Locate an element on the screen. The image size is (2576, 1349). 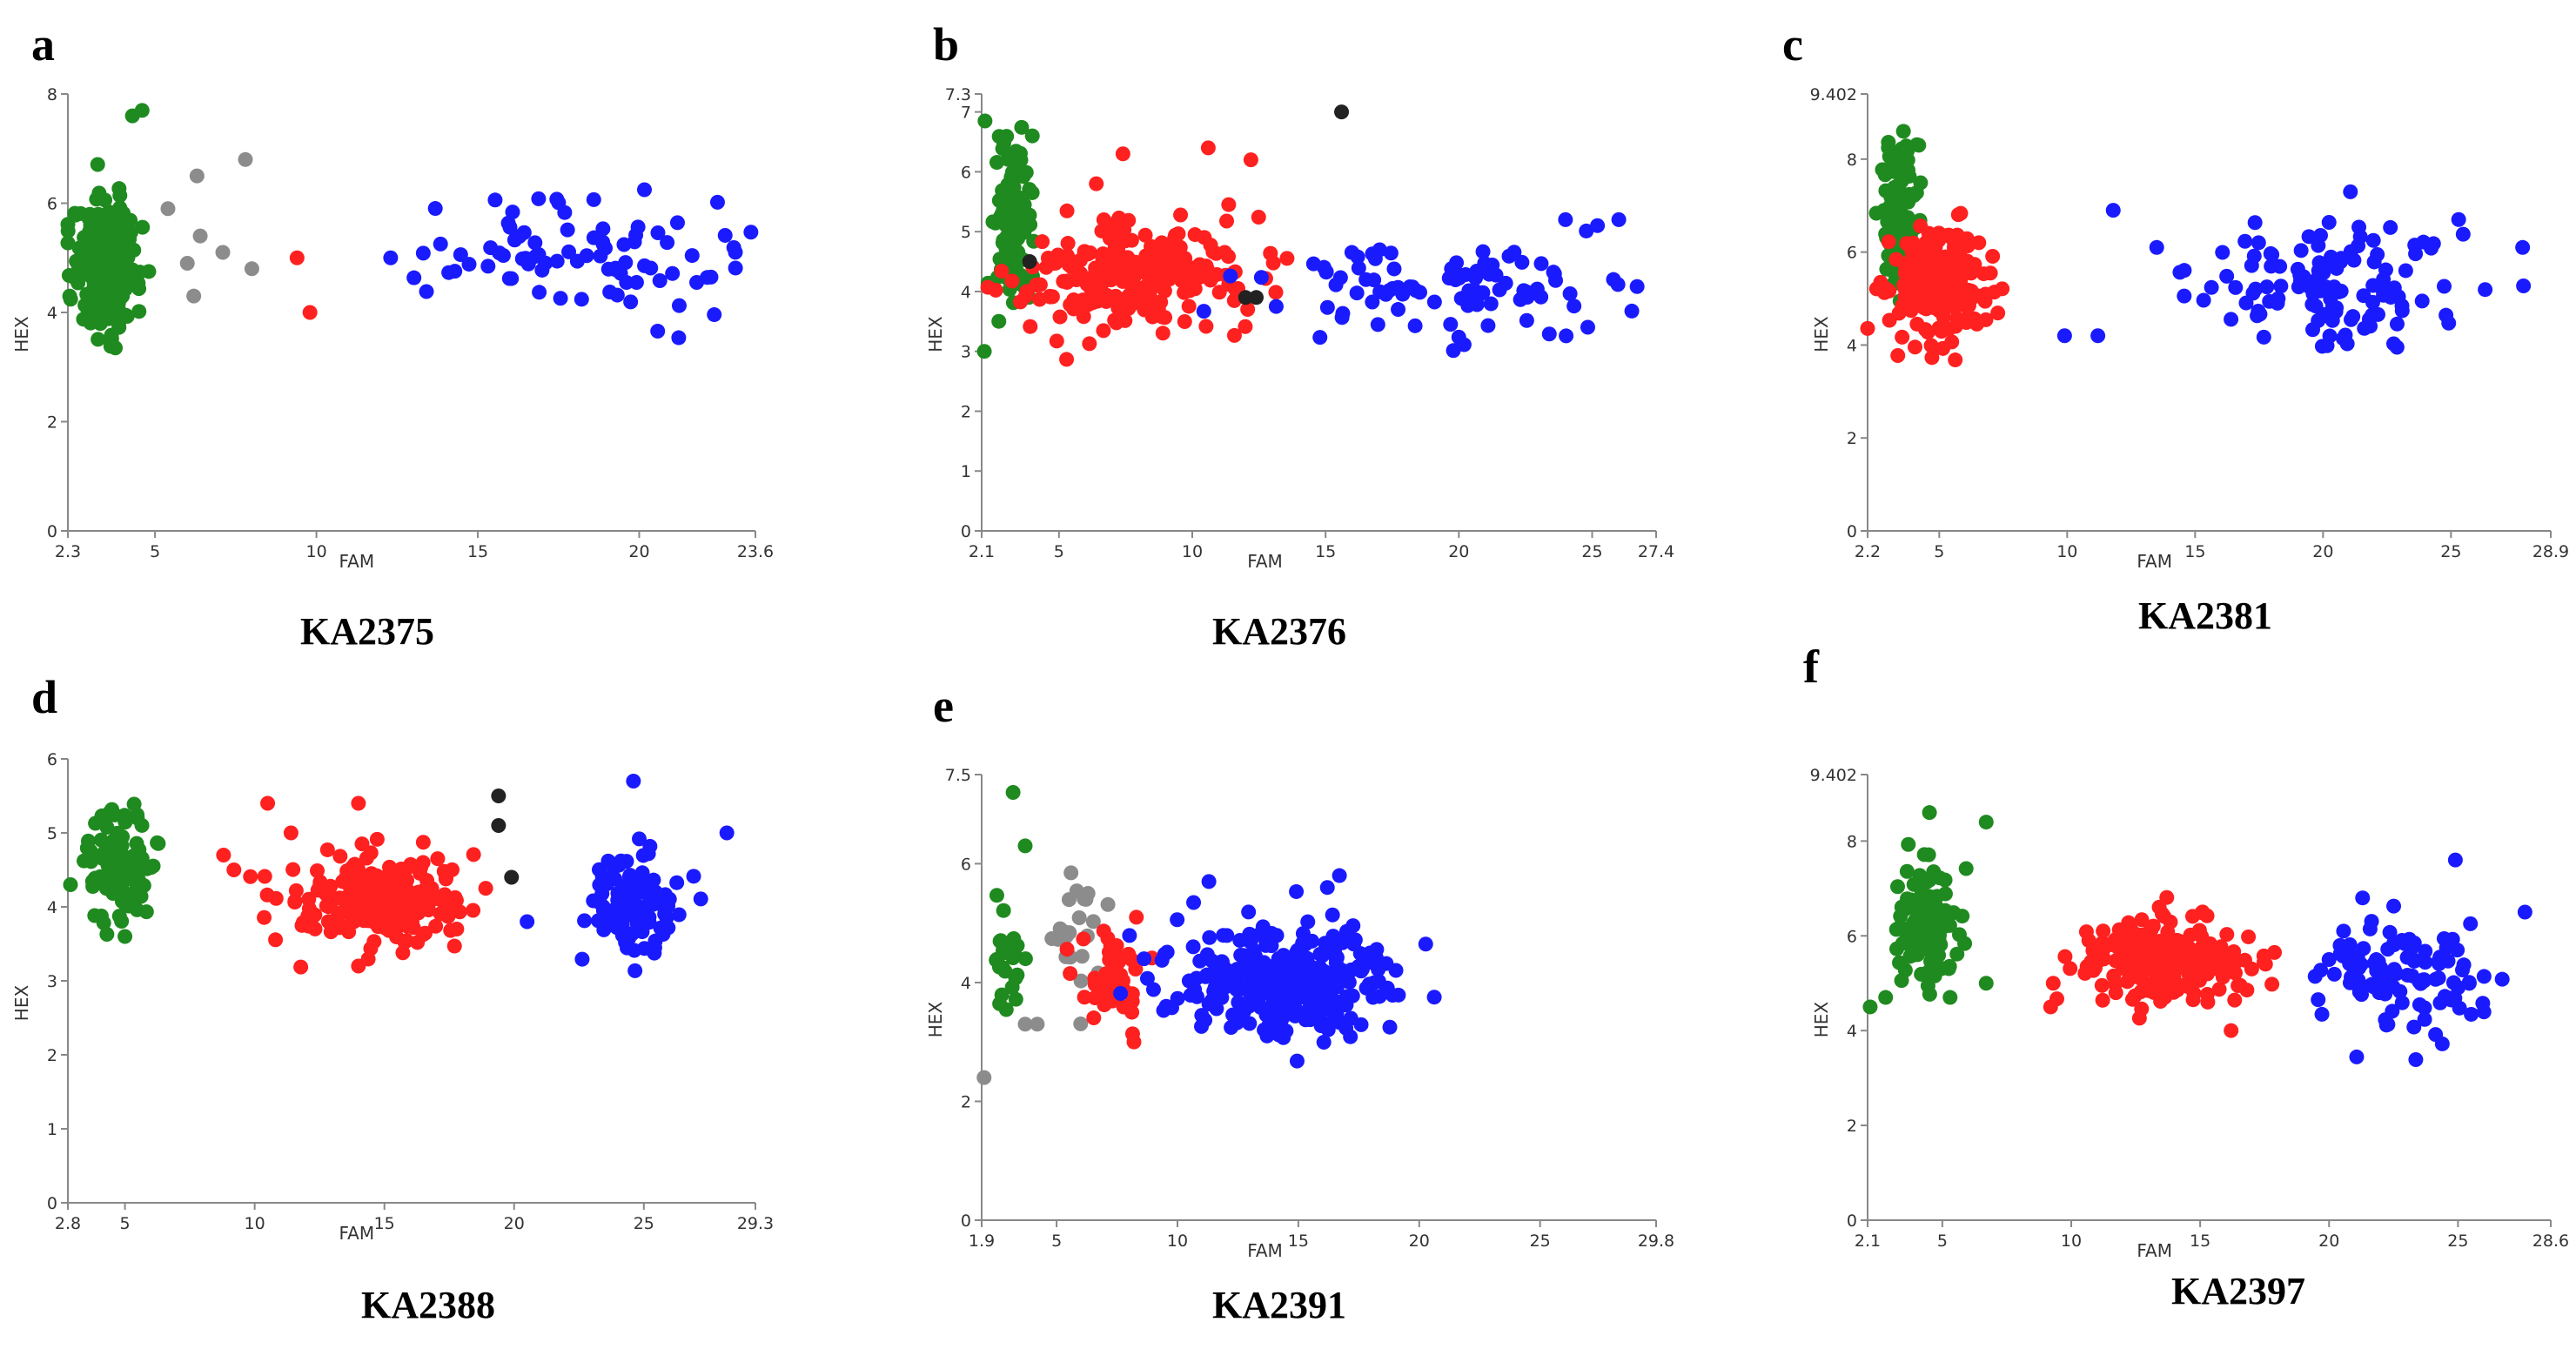
y-tick-label: 4 is located at coordinates (1852, 345).